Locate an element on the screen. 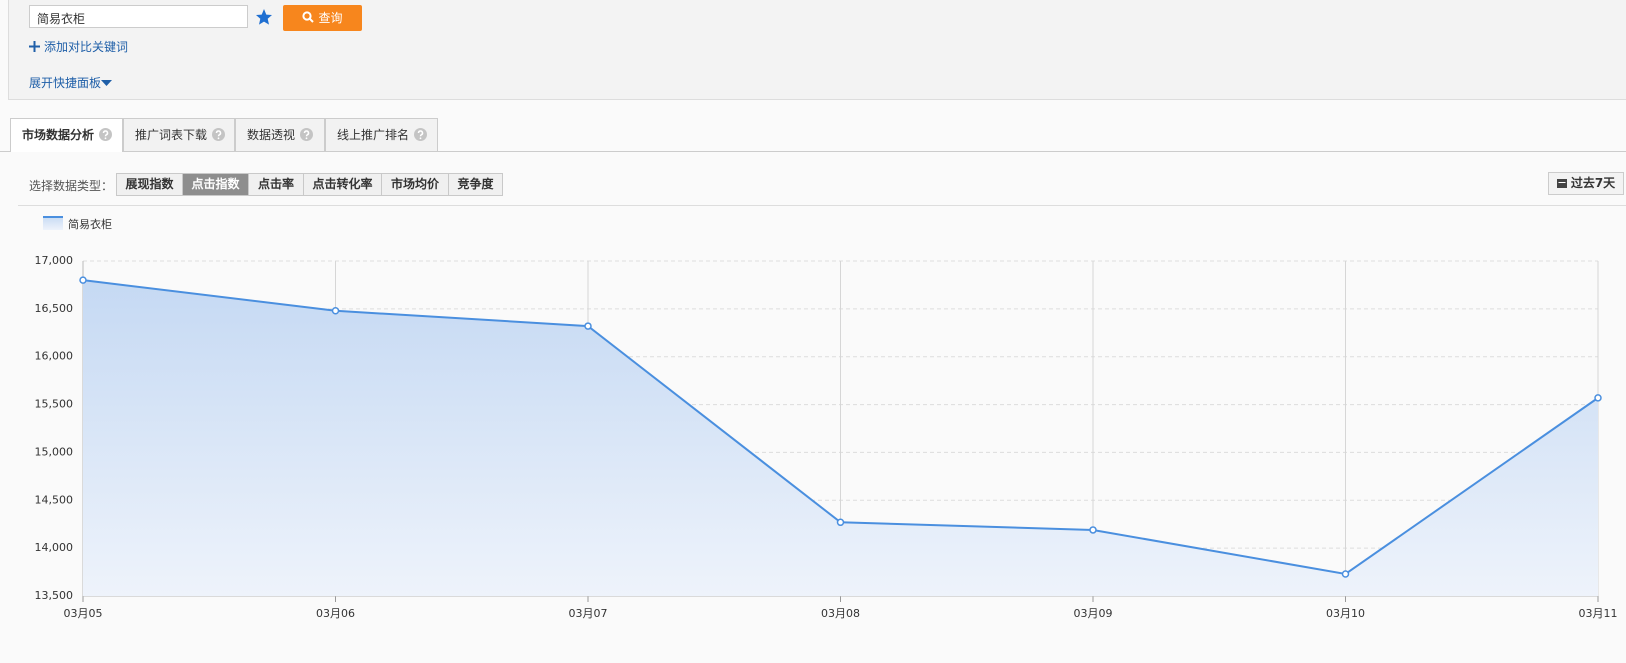  add-compare-label: 添加对比关键词 is located at coordinates (86, 47).